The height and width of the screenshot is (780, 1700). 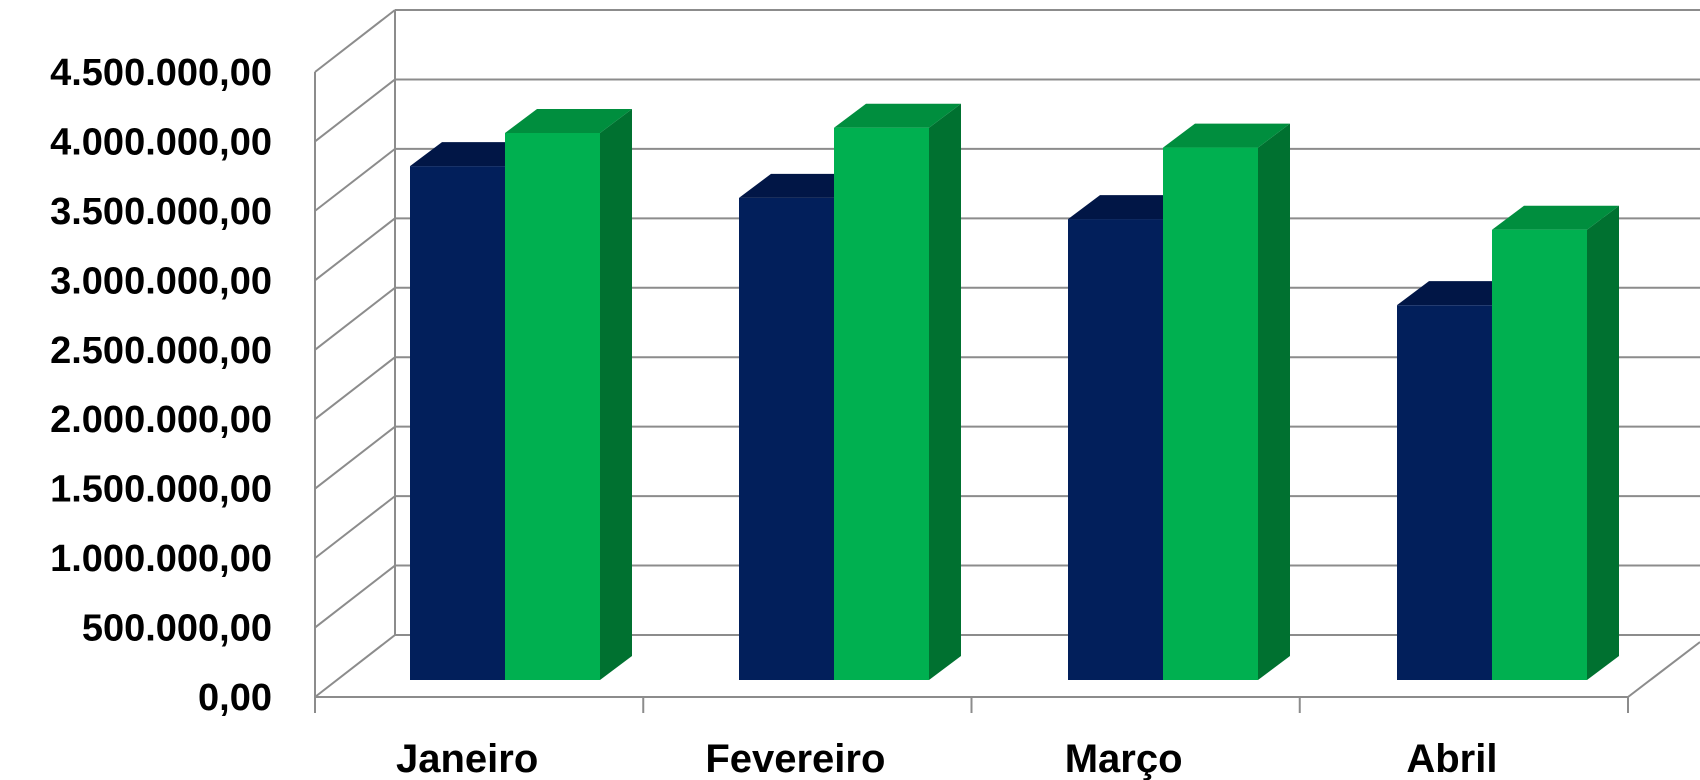 I want to click on y-tick-label: 0,00, so click(x=235, y=698).